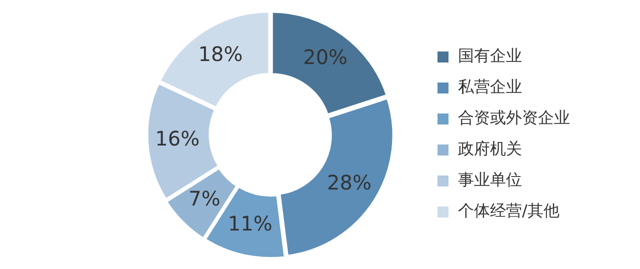  I want to click on legend-label: 国有企业, so click(490, 56).